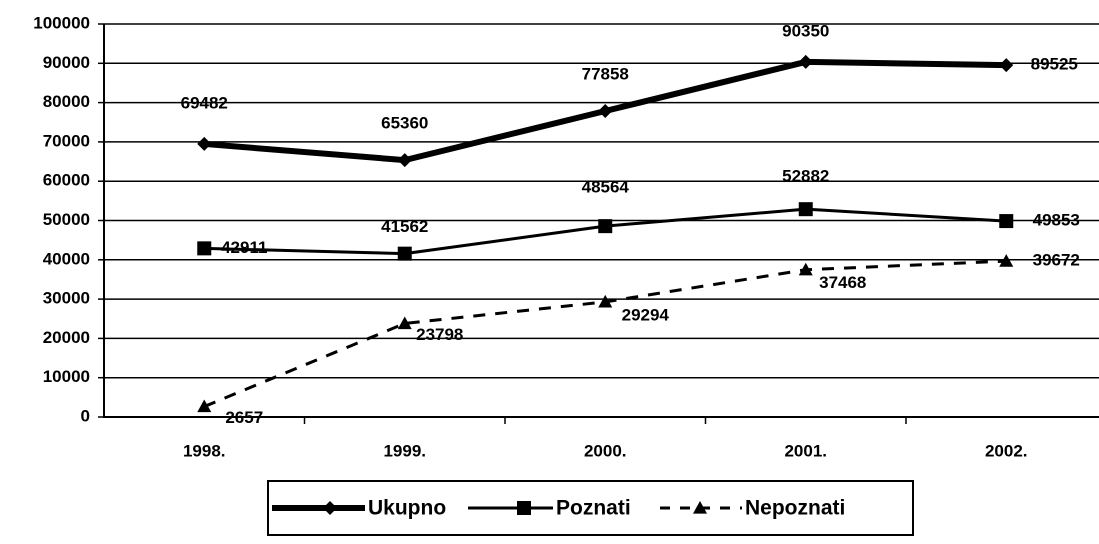 The height and width of the screenshot is (544, 1099). I want to click on x-tick-label: 2000., so click(605, 450).